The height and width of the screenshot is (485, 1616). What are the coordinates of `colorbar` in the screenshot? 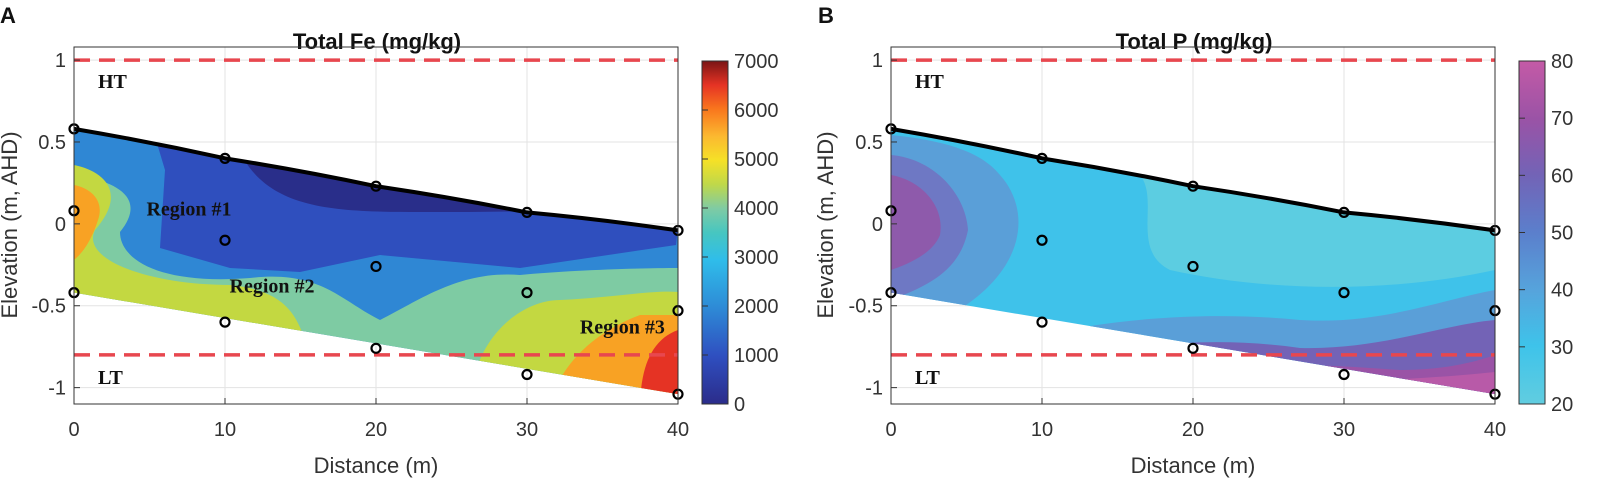 It's located at (715, 232).